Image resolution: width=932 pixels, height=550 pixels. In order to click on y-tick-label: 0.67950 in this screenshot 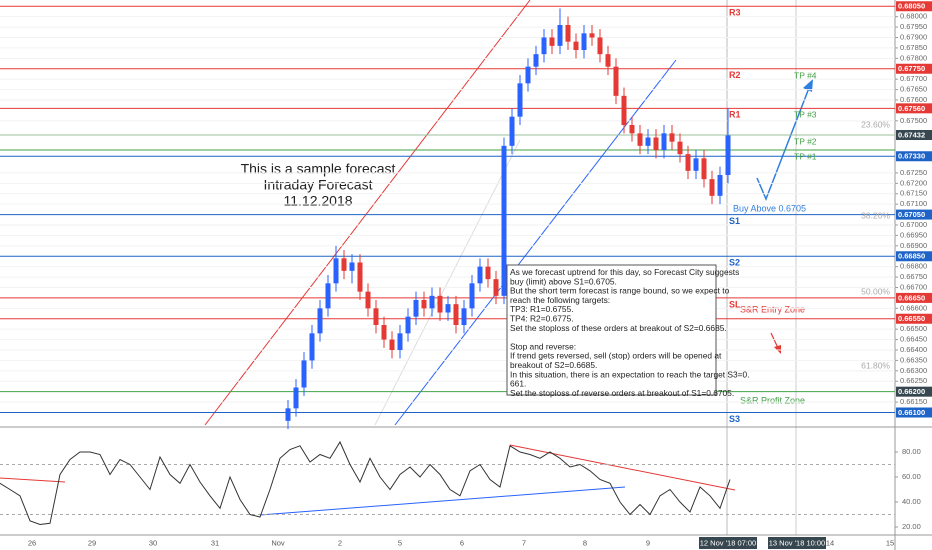, I will do `click(913, 26)`.